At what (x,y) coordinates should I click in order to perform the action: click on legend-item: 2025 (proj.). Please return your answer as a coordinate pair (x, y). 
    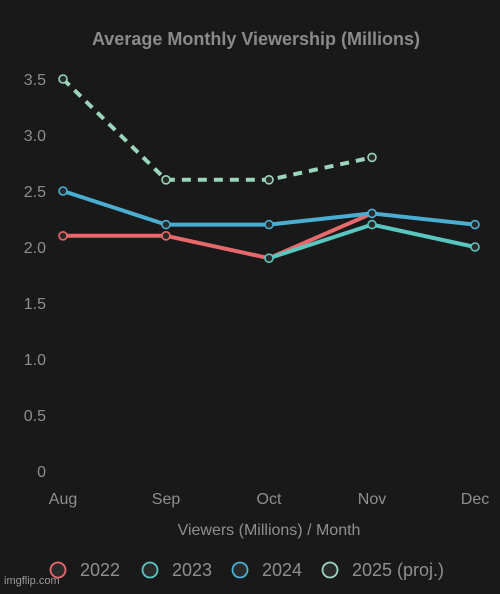
    Looking at the image, I should click on (383, 570).